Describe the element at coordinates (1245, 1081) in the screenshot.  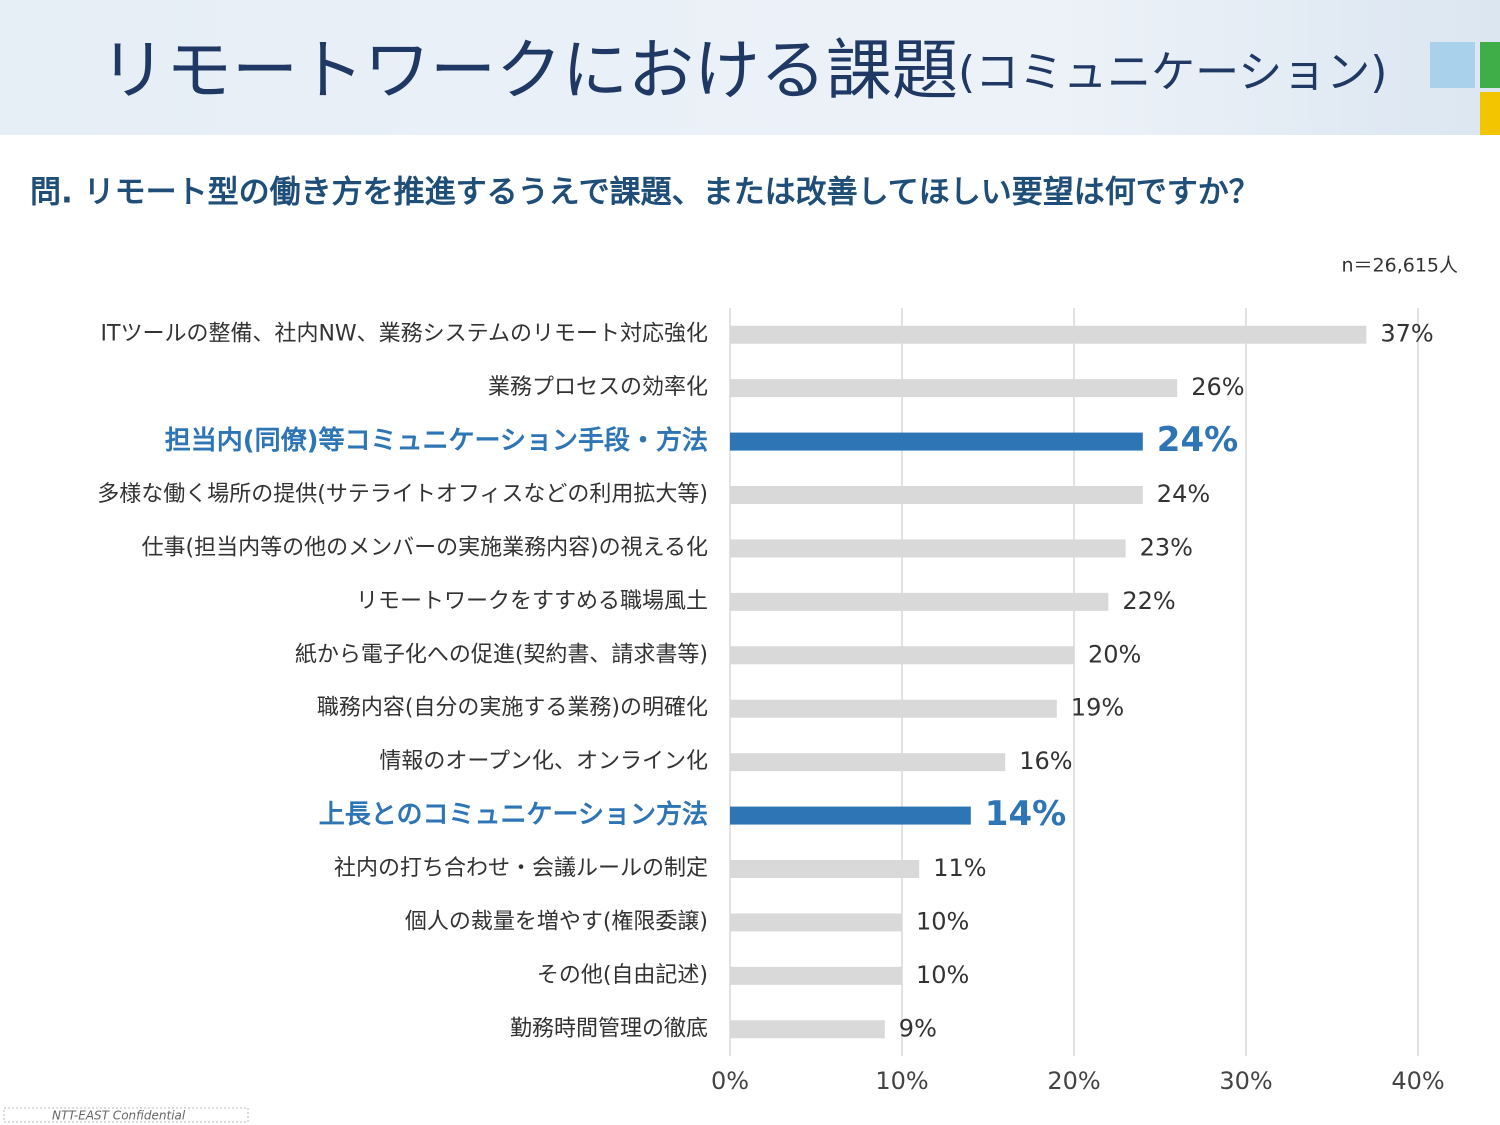
I see `x-tick-label: 30%` at that location.